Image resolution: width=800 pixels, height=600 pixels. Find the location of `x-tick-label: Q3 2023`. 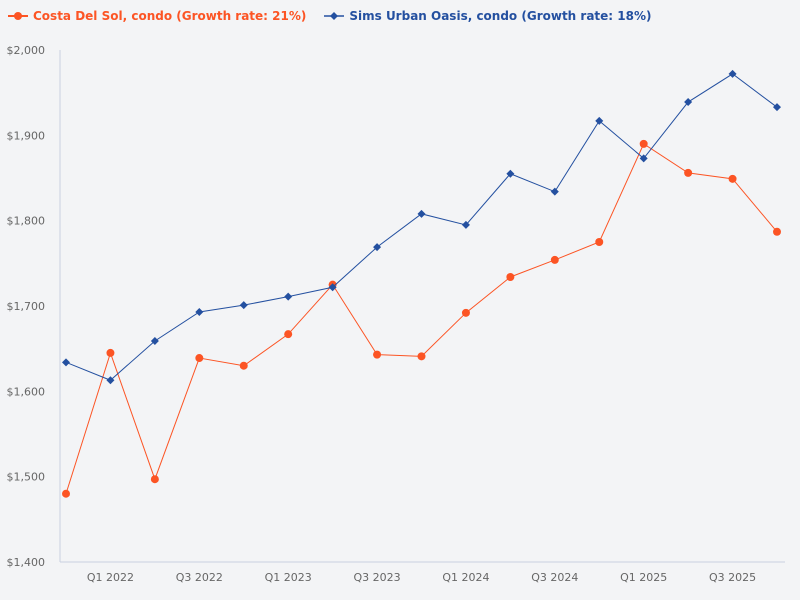

x-tick-label: Q3 2023 is located at coordinates (376, 577).